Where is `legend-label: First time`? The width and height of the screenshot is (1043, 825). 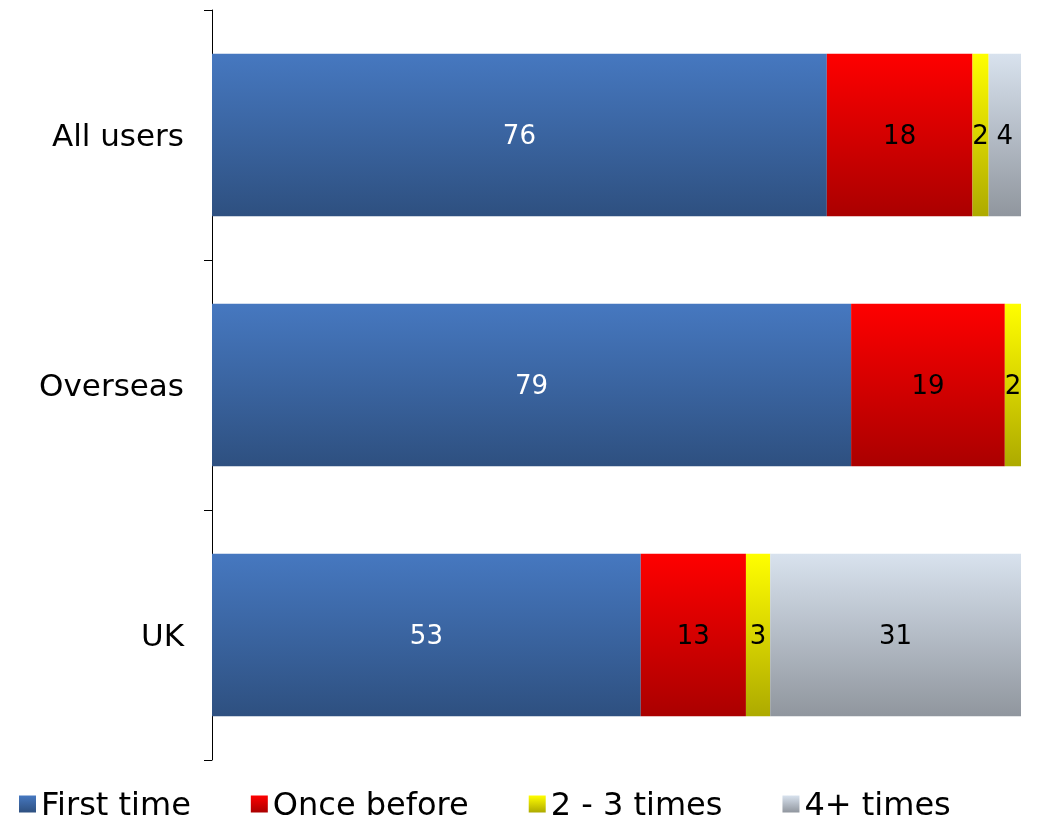
legend-label: First time is located at coordinates (116, 804).